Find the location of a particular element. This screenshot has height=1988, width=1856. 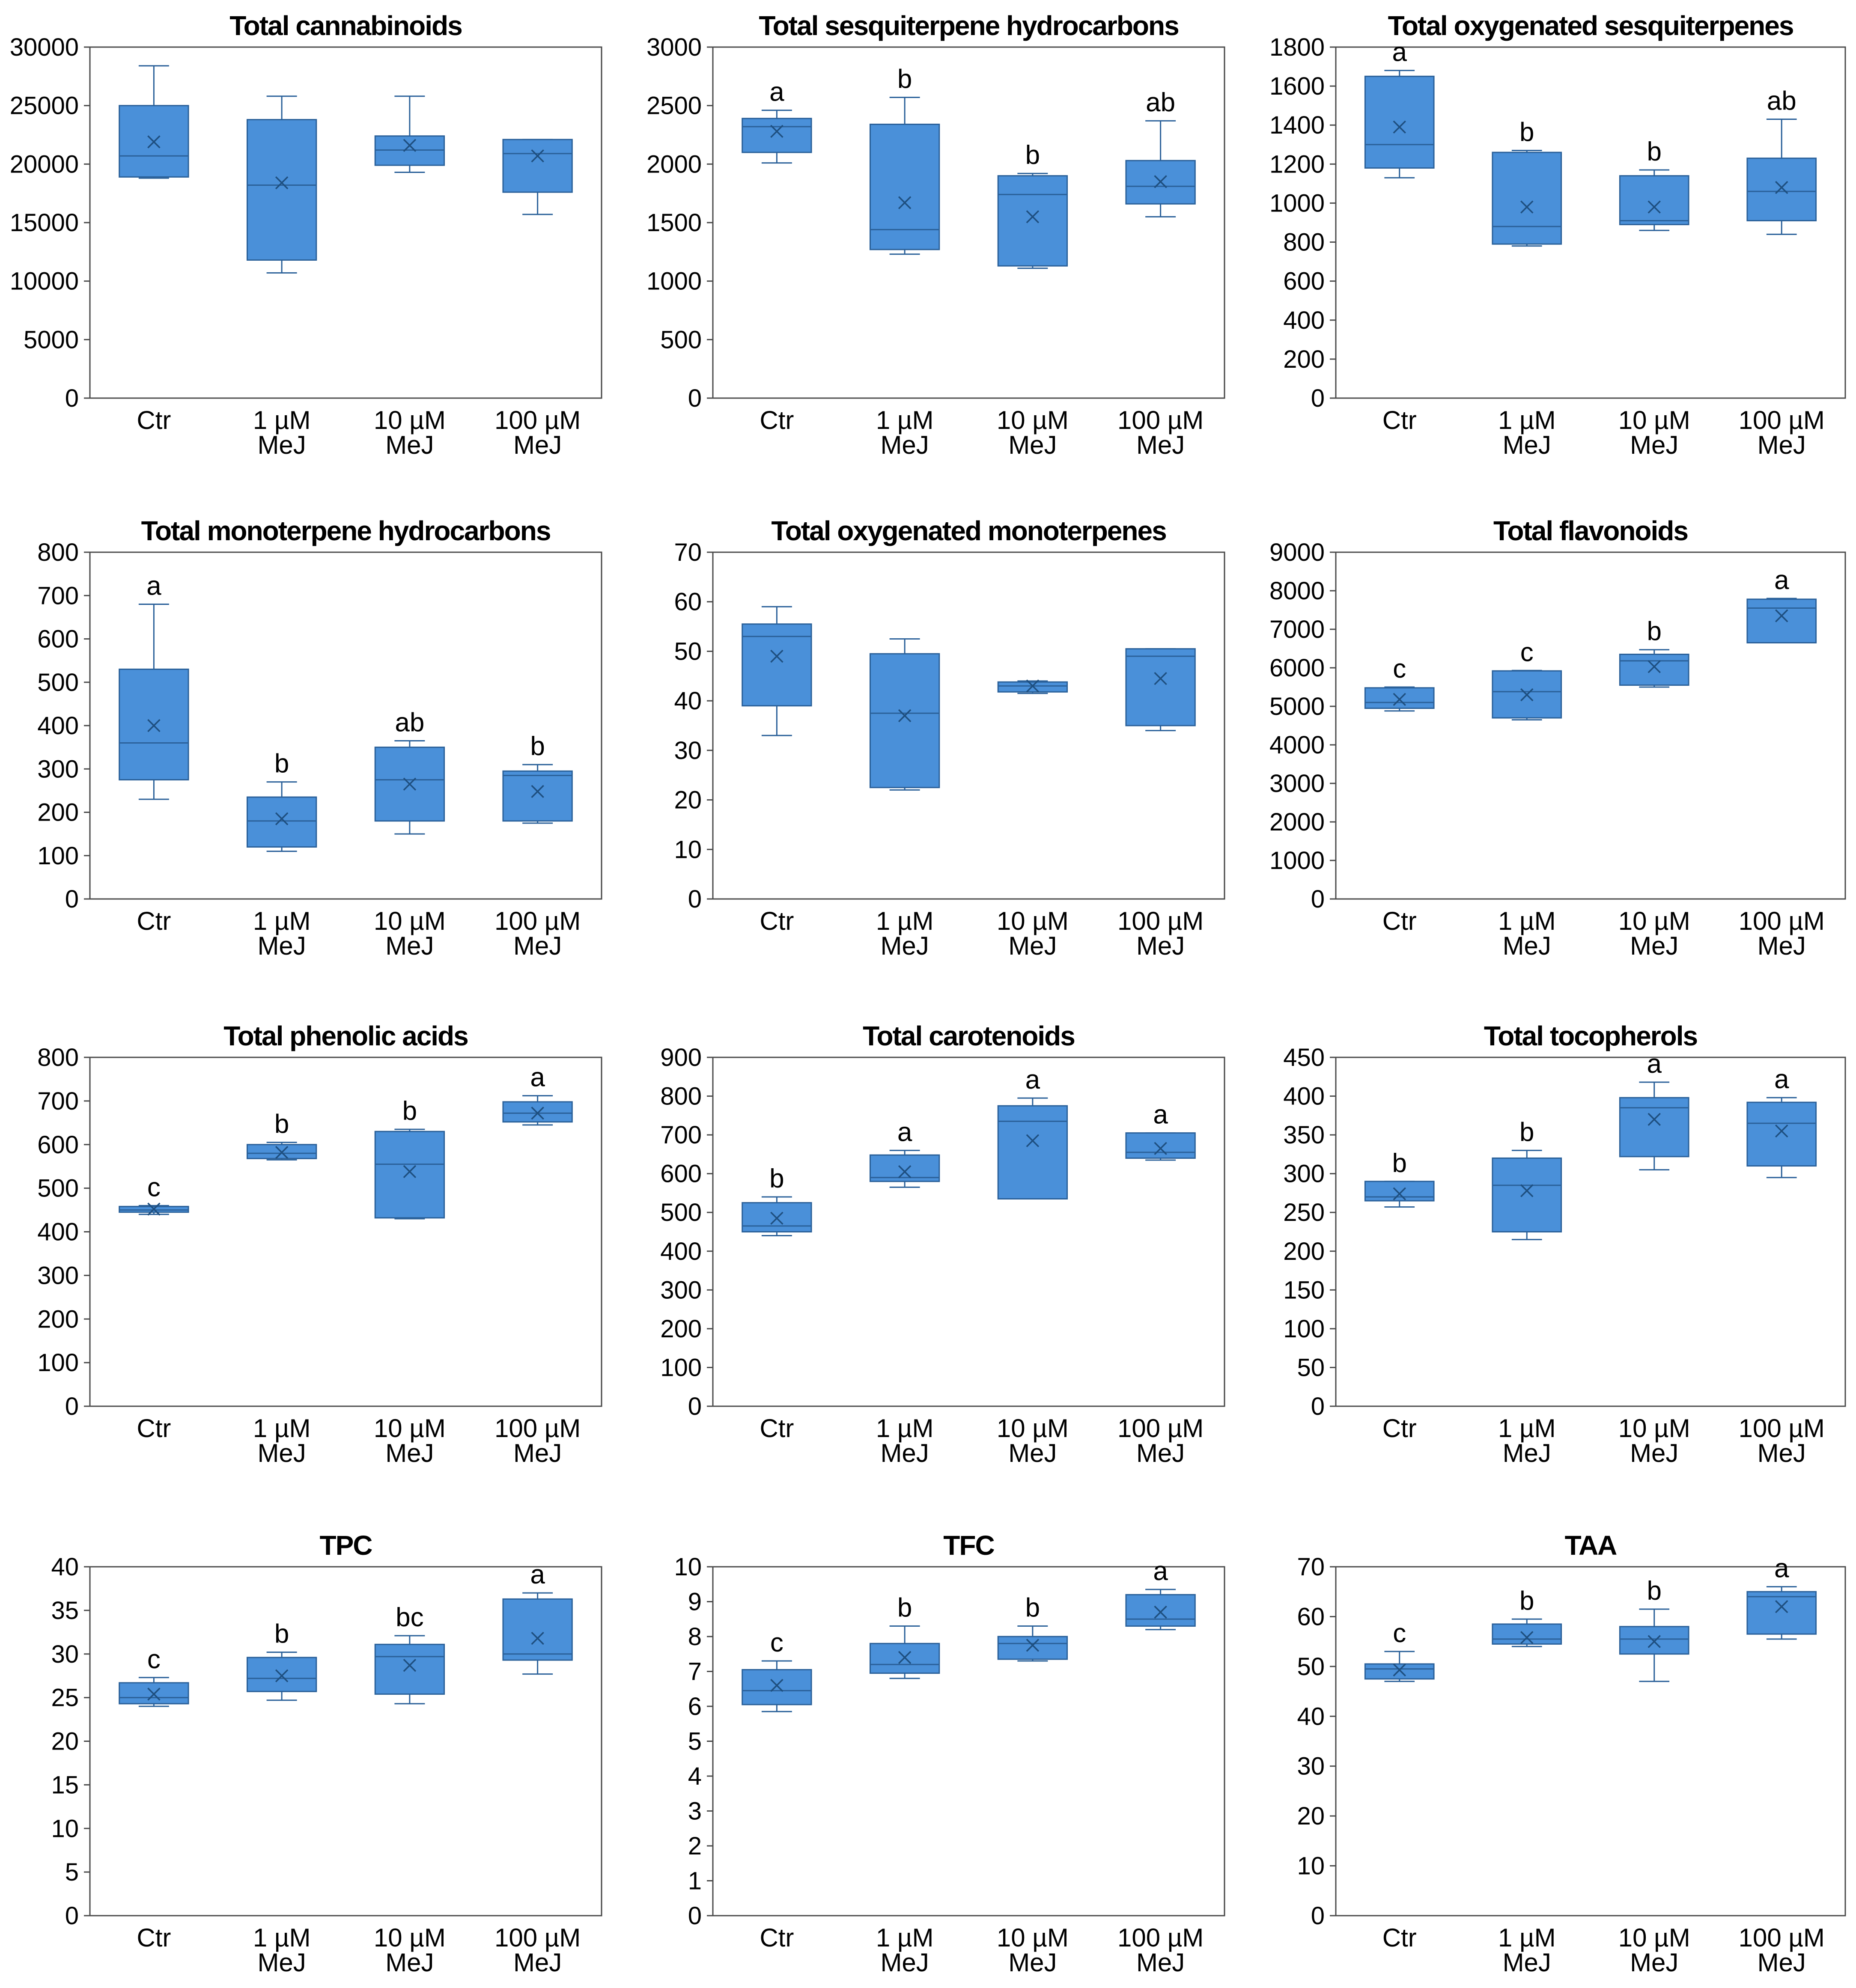

y-tick-label: 1200 is located at coordinates (1297, 164).